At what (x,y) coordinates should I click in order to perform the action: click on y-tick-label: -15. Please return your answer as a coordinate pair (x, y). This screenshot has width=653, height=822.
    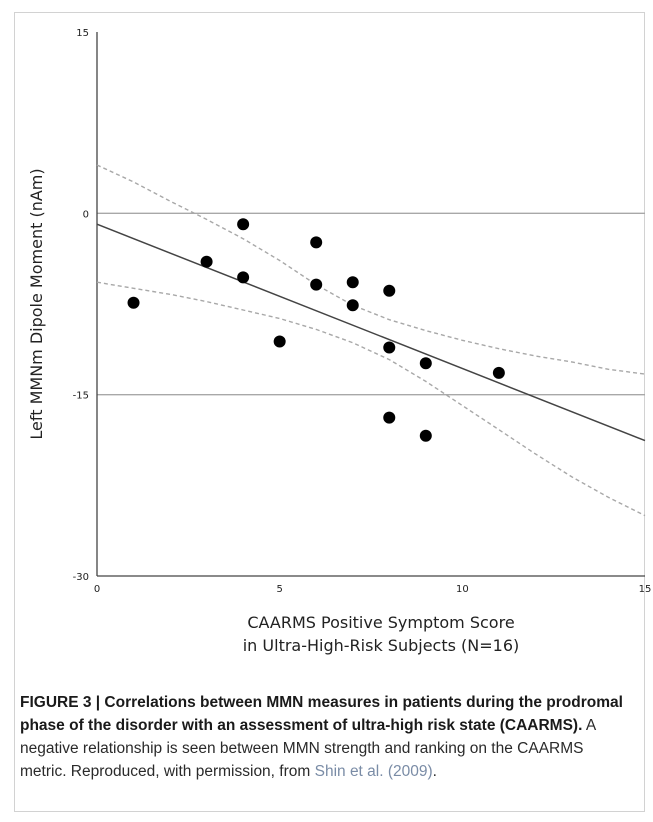
    Looking at the image, I should click on (81, 396).